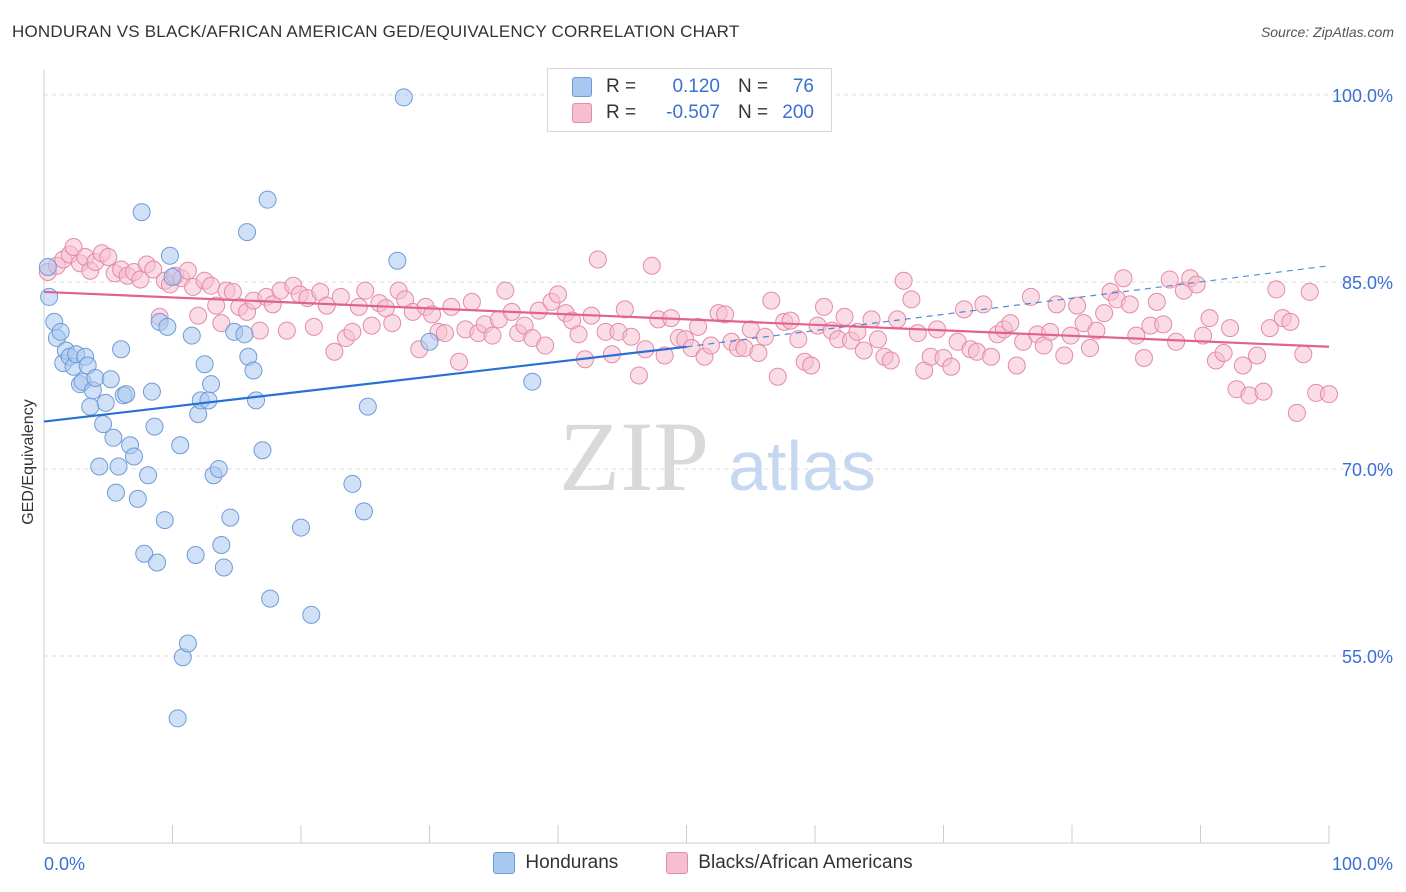  I want to click on bottom-legend-swatch-blacks, so click(677, 863).